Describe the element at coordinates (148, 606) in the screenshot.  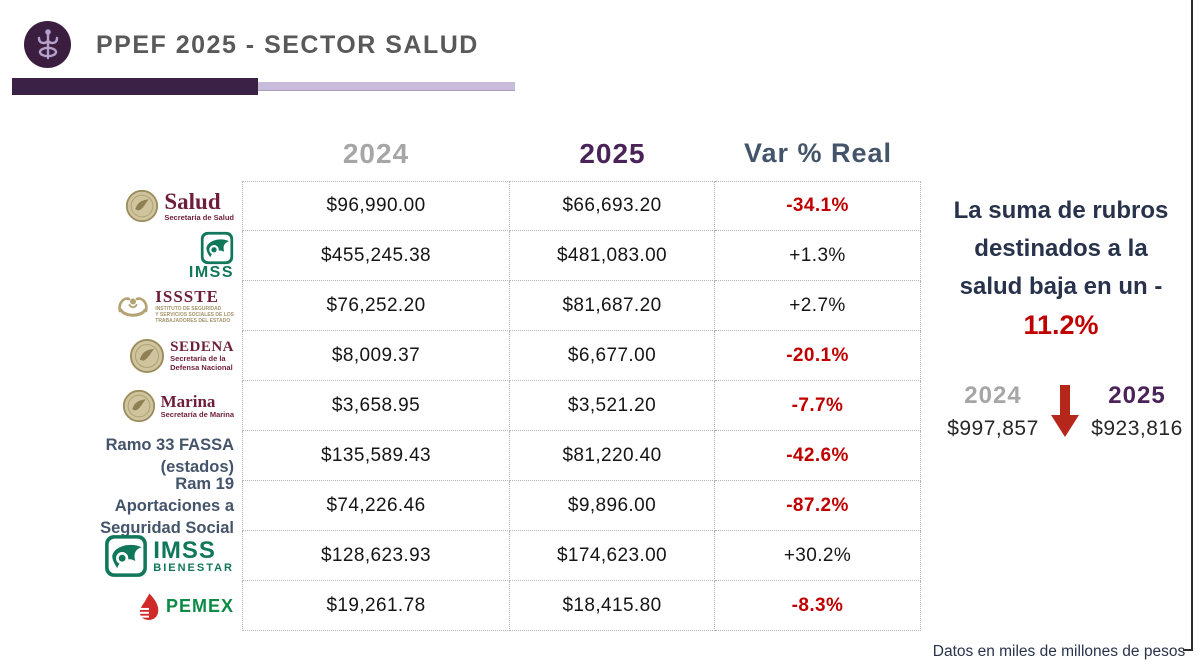
I see `pemex-drop-icon` at that location.